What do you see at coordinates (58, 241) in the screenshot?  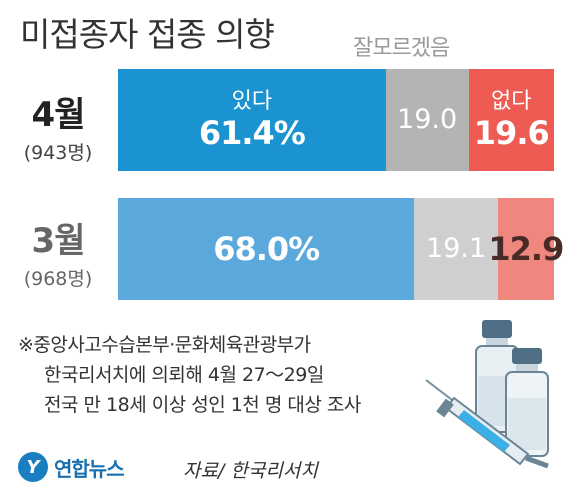 I see `category-label: 3월` at bounding box center [58, 241].